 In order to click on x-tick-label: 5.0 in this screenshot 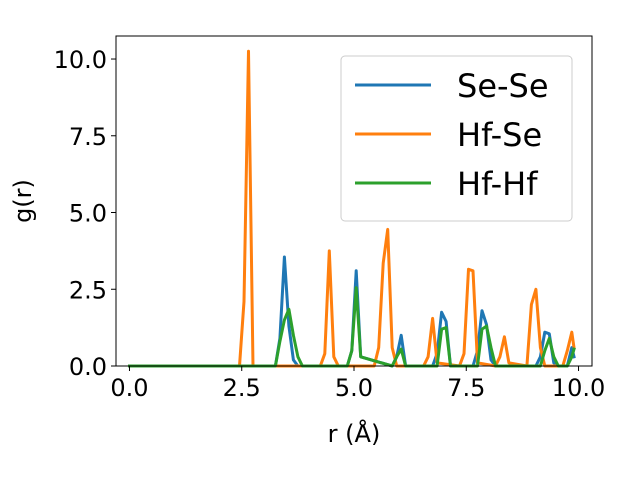, I will do `click(354, 388)`.